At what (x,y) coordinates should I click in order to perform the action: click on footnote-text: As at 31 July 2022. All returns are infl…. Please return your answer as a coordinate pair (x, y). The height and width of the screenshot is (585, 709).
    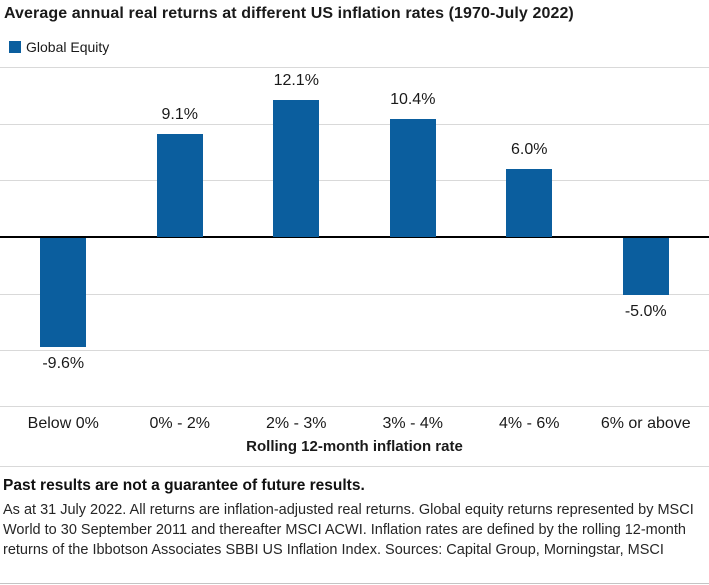
    Looking at the image, I should click on (348, 530).